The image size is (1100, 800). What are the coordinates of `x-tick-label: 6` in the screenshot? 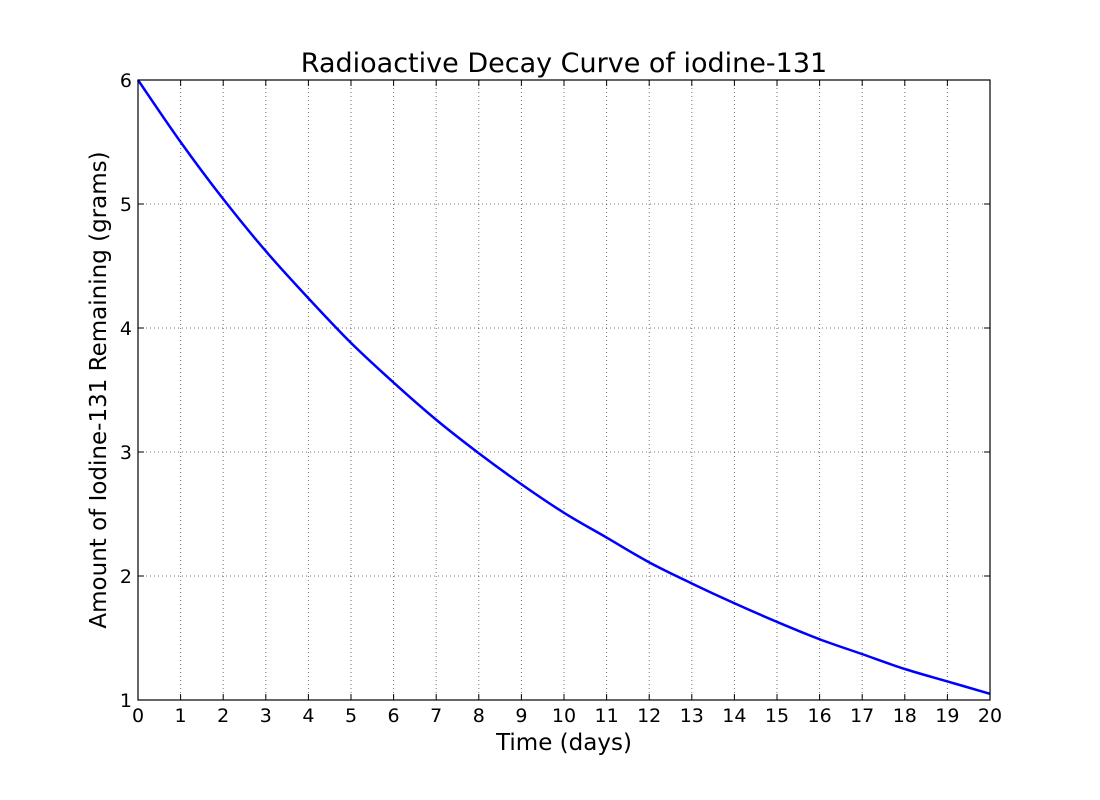 It's located at (394, 716).